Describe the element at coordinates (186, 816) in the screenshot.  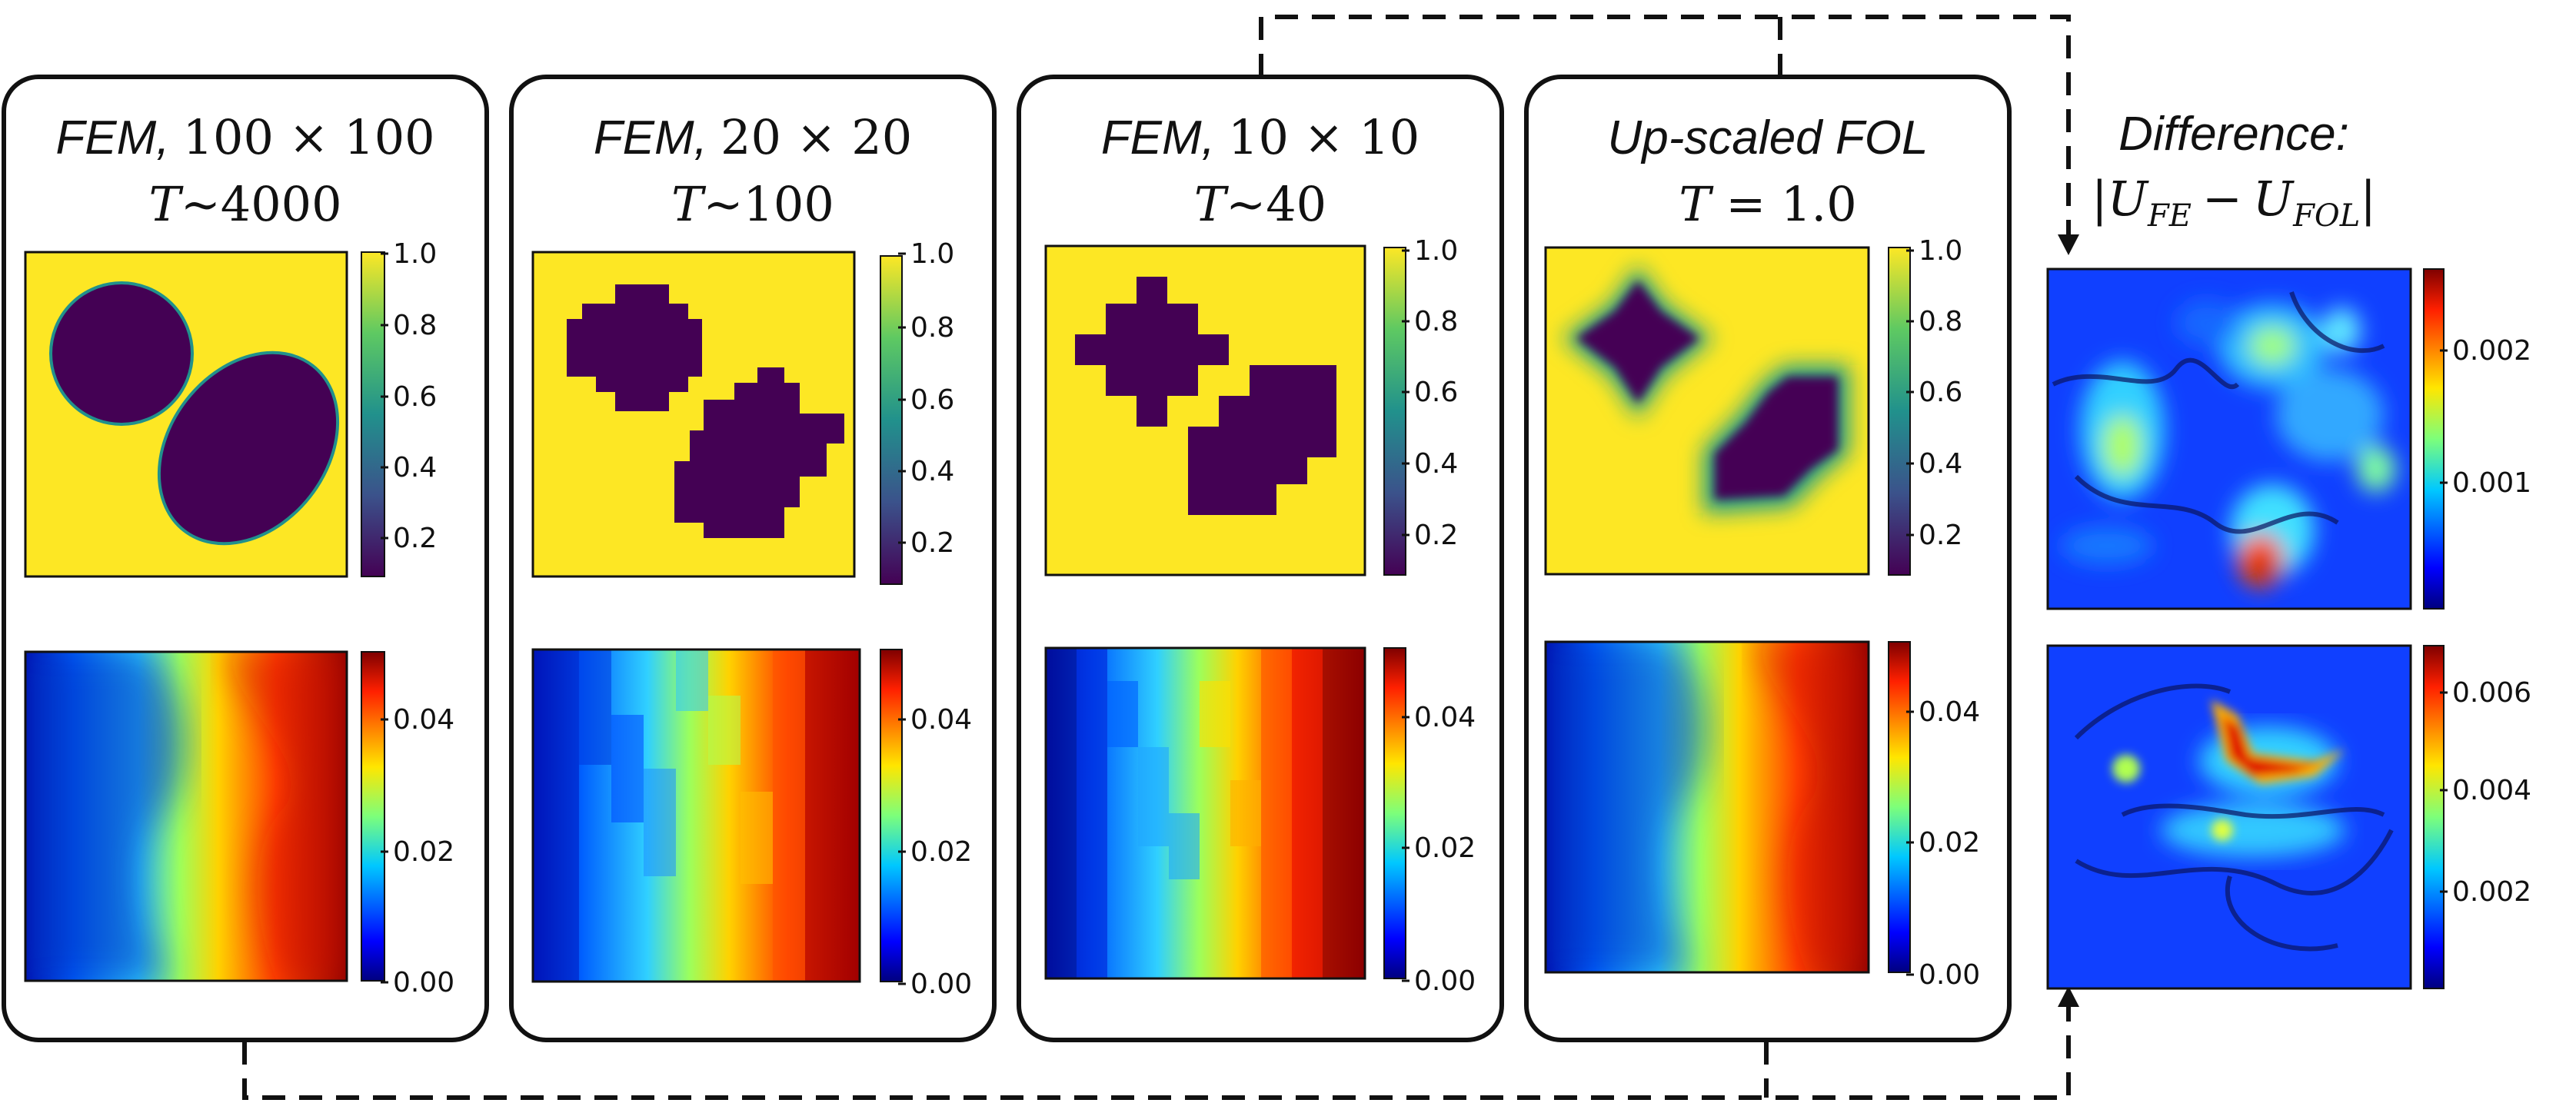
I see `panel-1-solution-field` at that location.